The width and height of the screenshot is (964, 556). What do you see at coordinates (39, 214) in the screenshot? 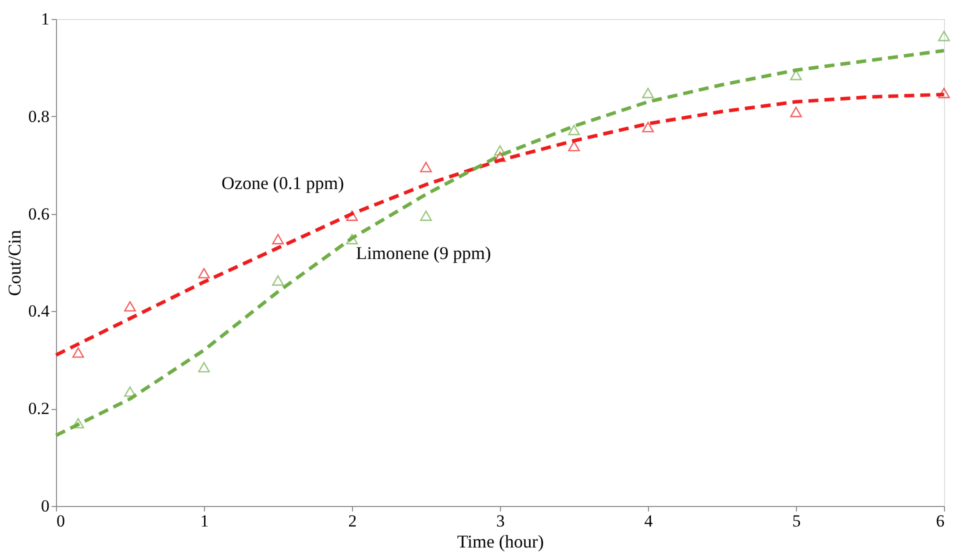
I see `y-tick-label: 0.6` at bounding box center [39, 214].